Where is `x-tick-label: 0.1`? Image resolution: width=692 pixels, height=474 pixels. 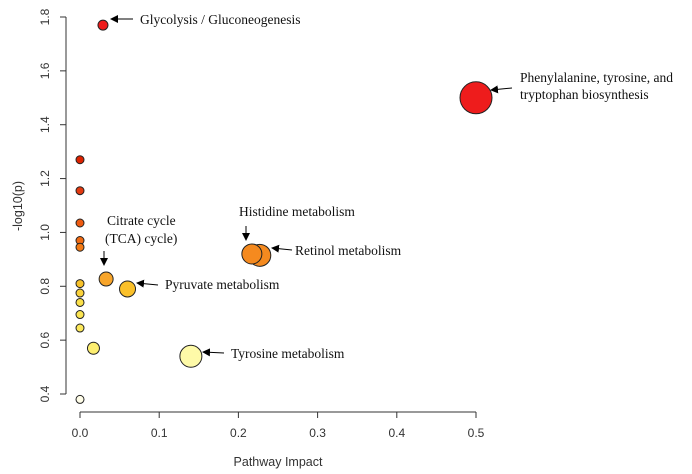 x-tick-label: 0.1 is located at coordinates (159, 433).